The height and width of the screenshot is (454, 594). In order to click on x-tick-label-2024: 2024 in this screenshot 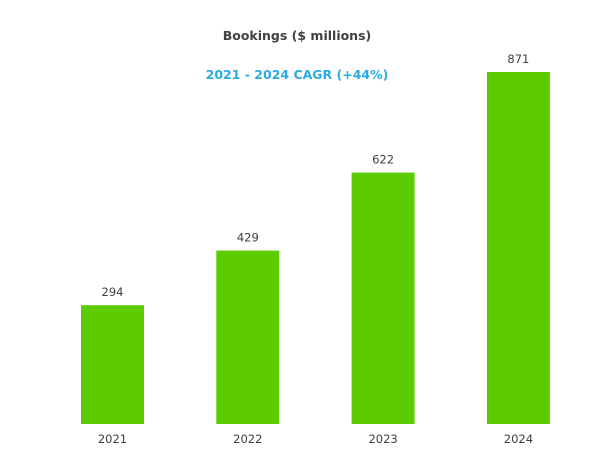, I will do `click(518, 439)`.